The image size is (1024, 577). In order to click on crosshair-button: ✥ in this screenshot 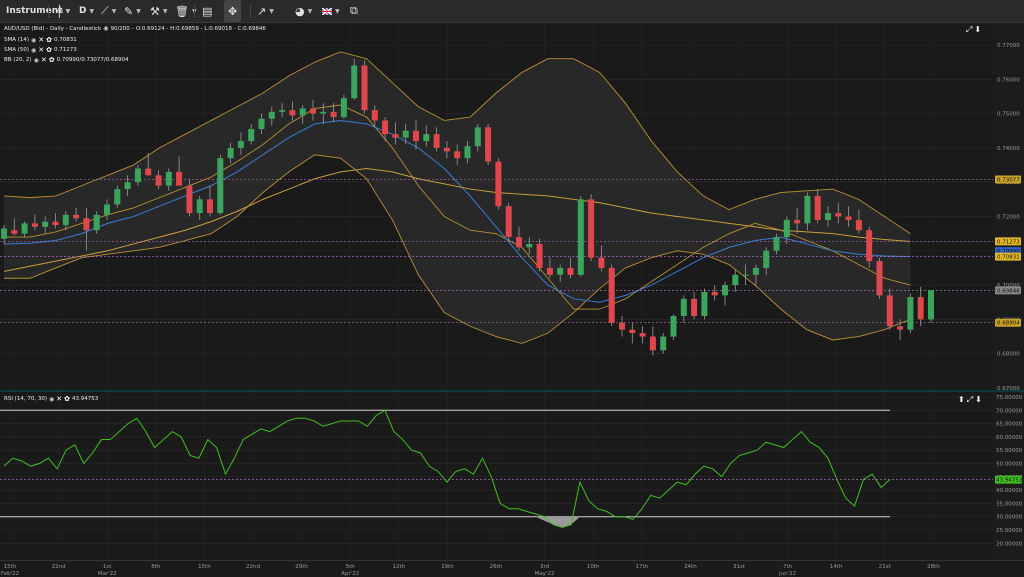, I will do `click(233, 11)`.